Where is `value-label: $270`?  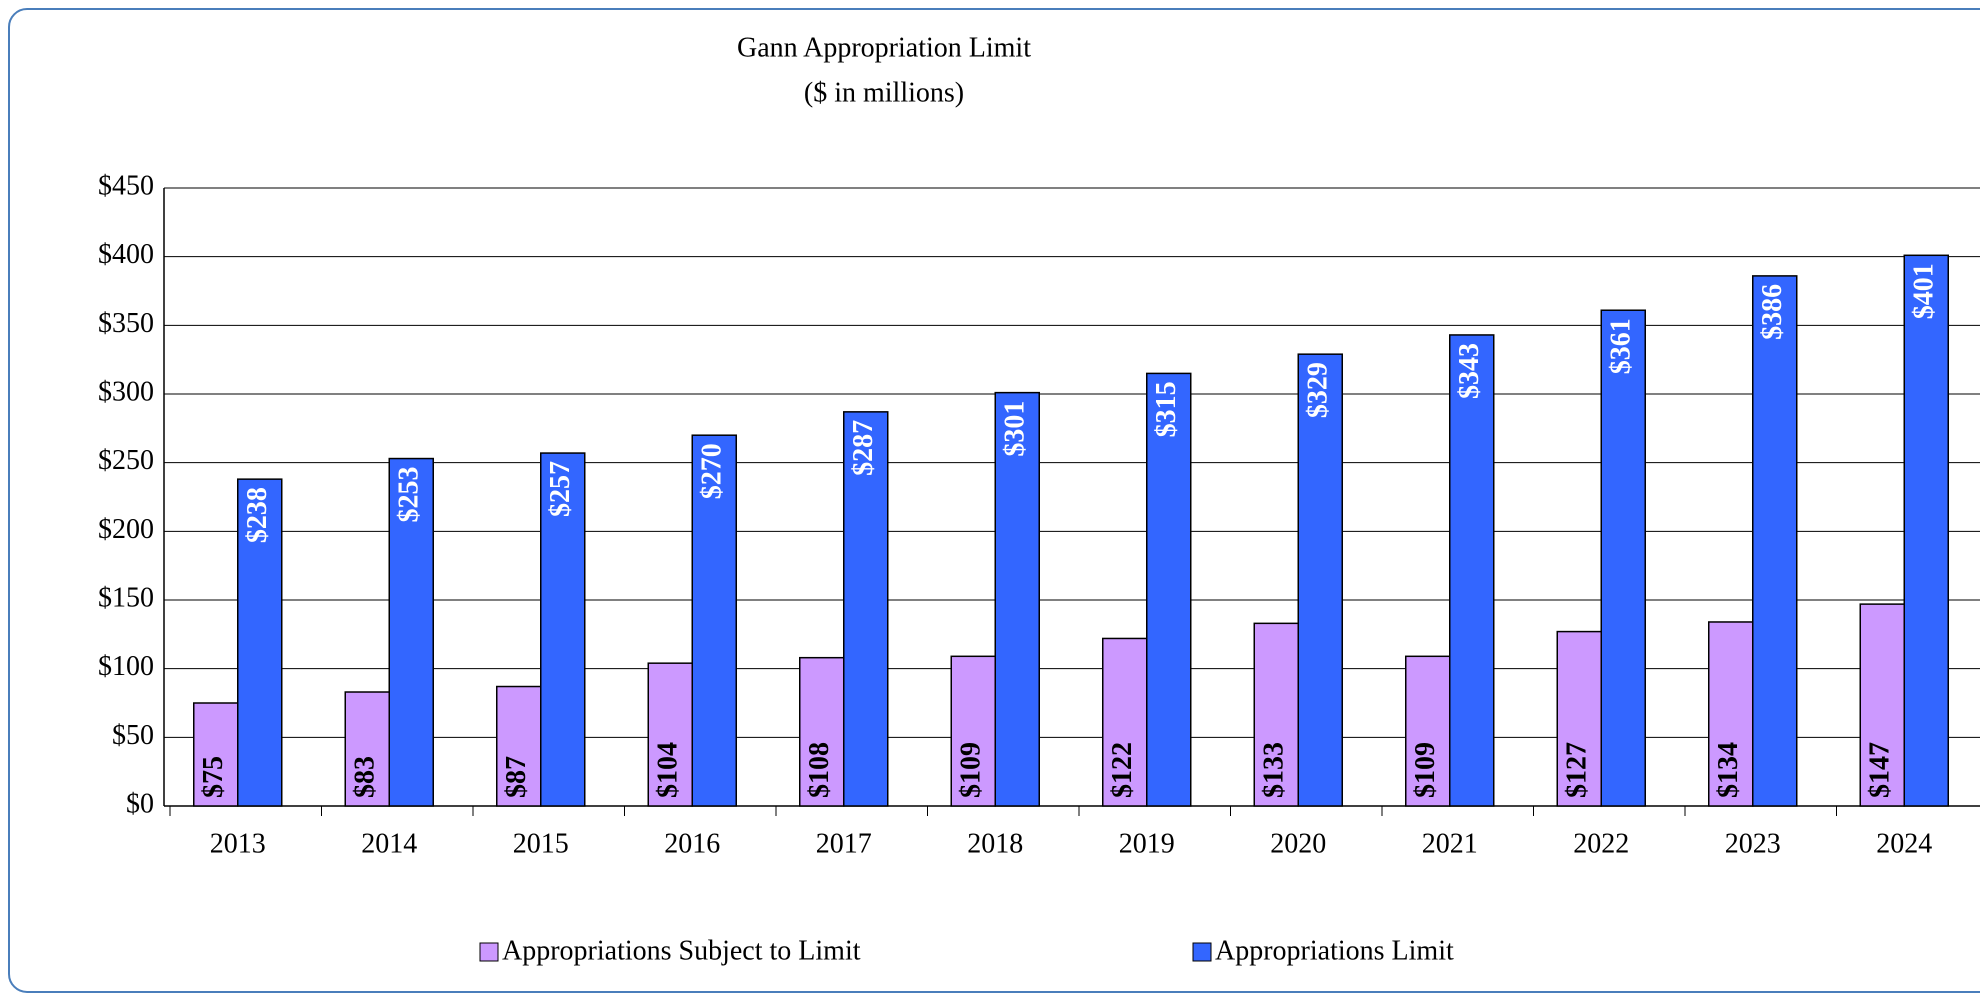 value-label: $270 is located at coordinates (712, 471).